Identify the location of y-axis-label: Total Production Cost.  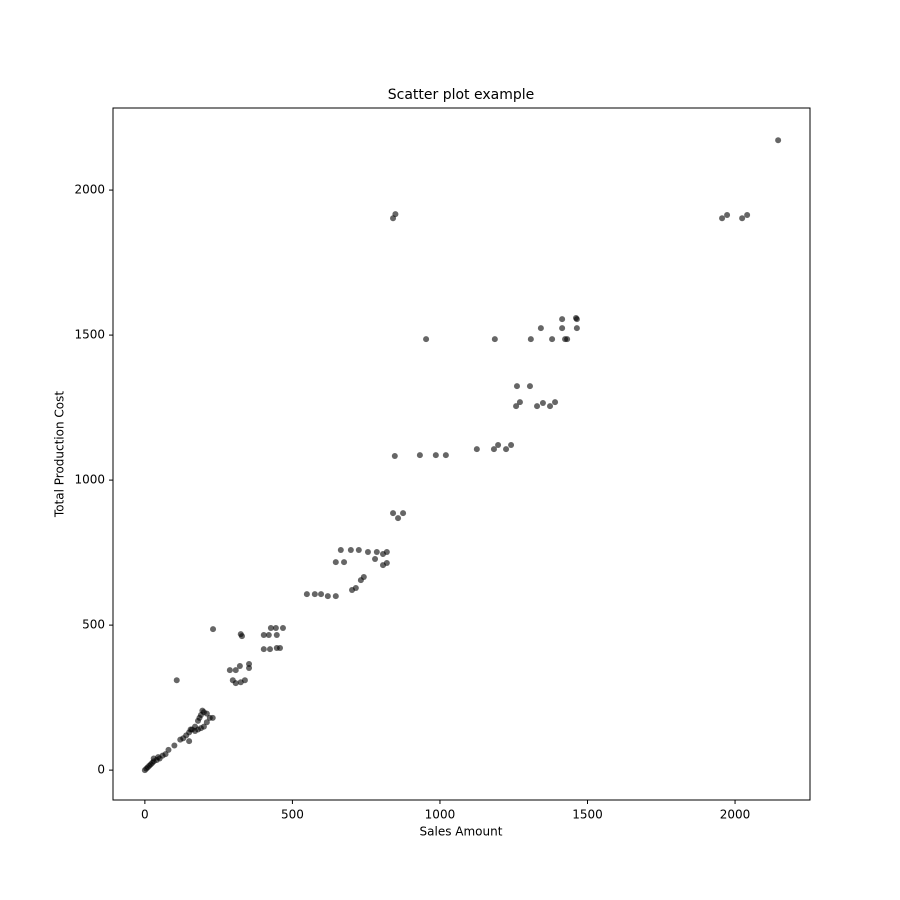
(60, 454).